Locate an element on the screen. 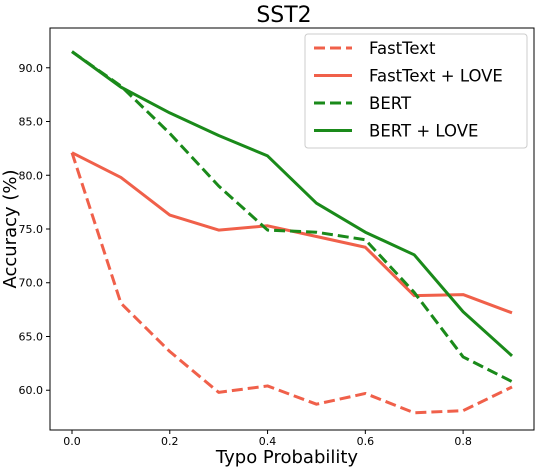 The height and width of the screenshot is (468, 544). legend-label: FastText is located at coordinates (402, 48).